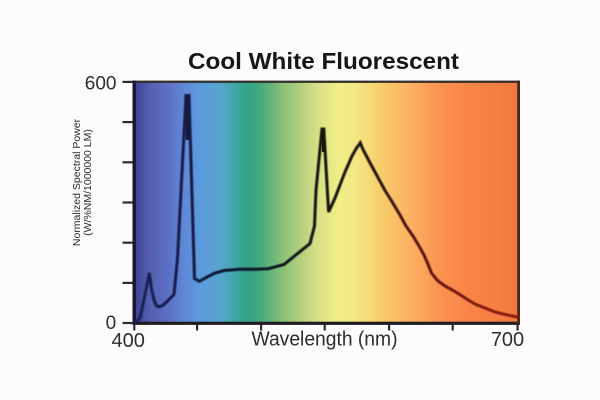 The width and height of the screenshot is (600, 400). Describe the element at coordinates (88, 182) in the screenshot. I see `svg-text: (W/%NM/1000000 LM)` at that location.